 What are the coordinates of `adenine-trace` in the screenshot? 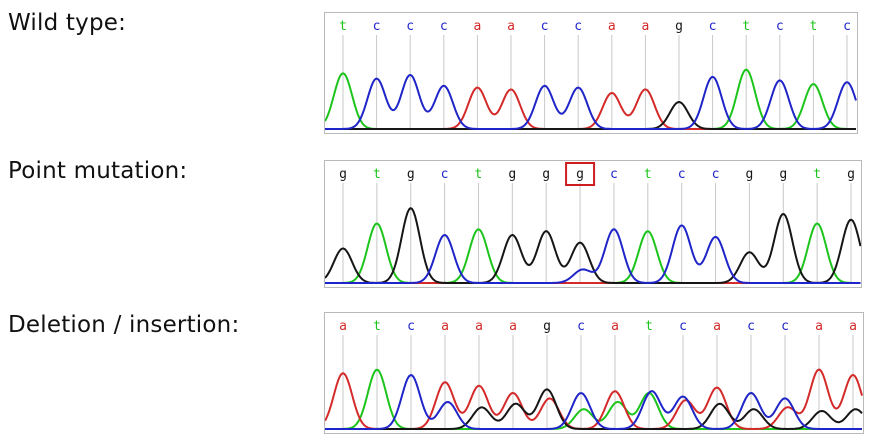 It's located at (590, 108).